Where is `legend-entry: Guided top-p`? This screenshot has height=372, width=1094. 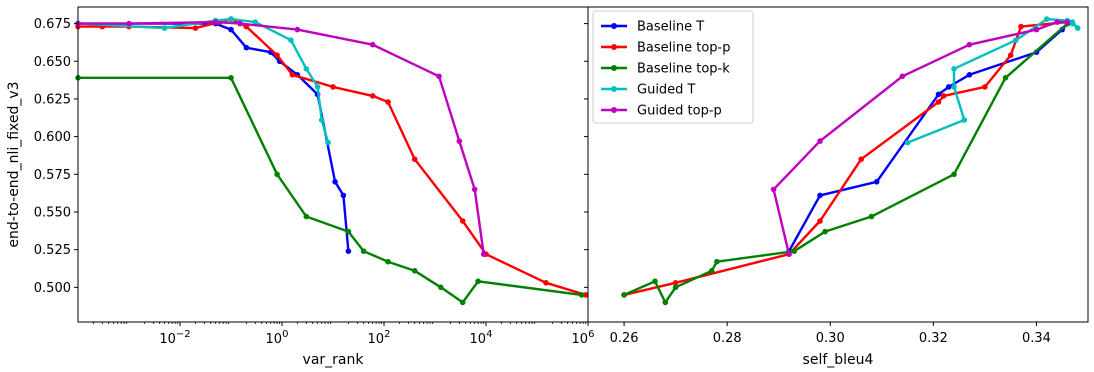
legend-entry: Guided top-p is located at coordinates (661, 111).